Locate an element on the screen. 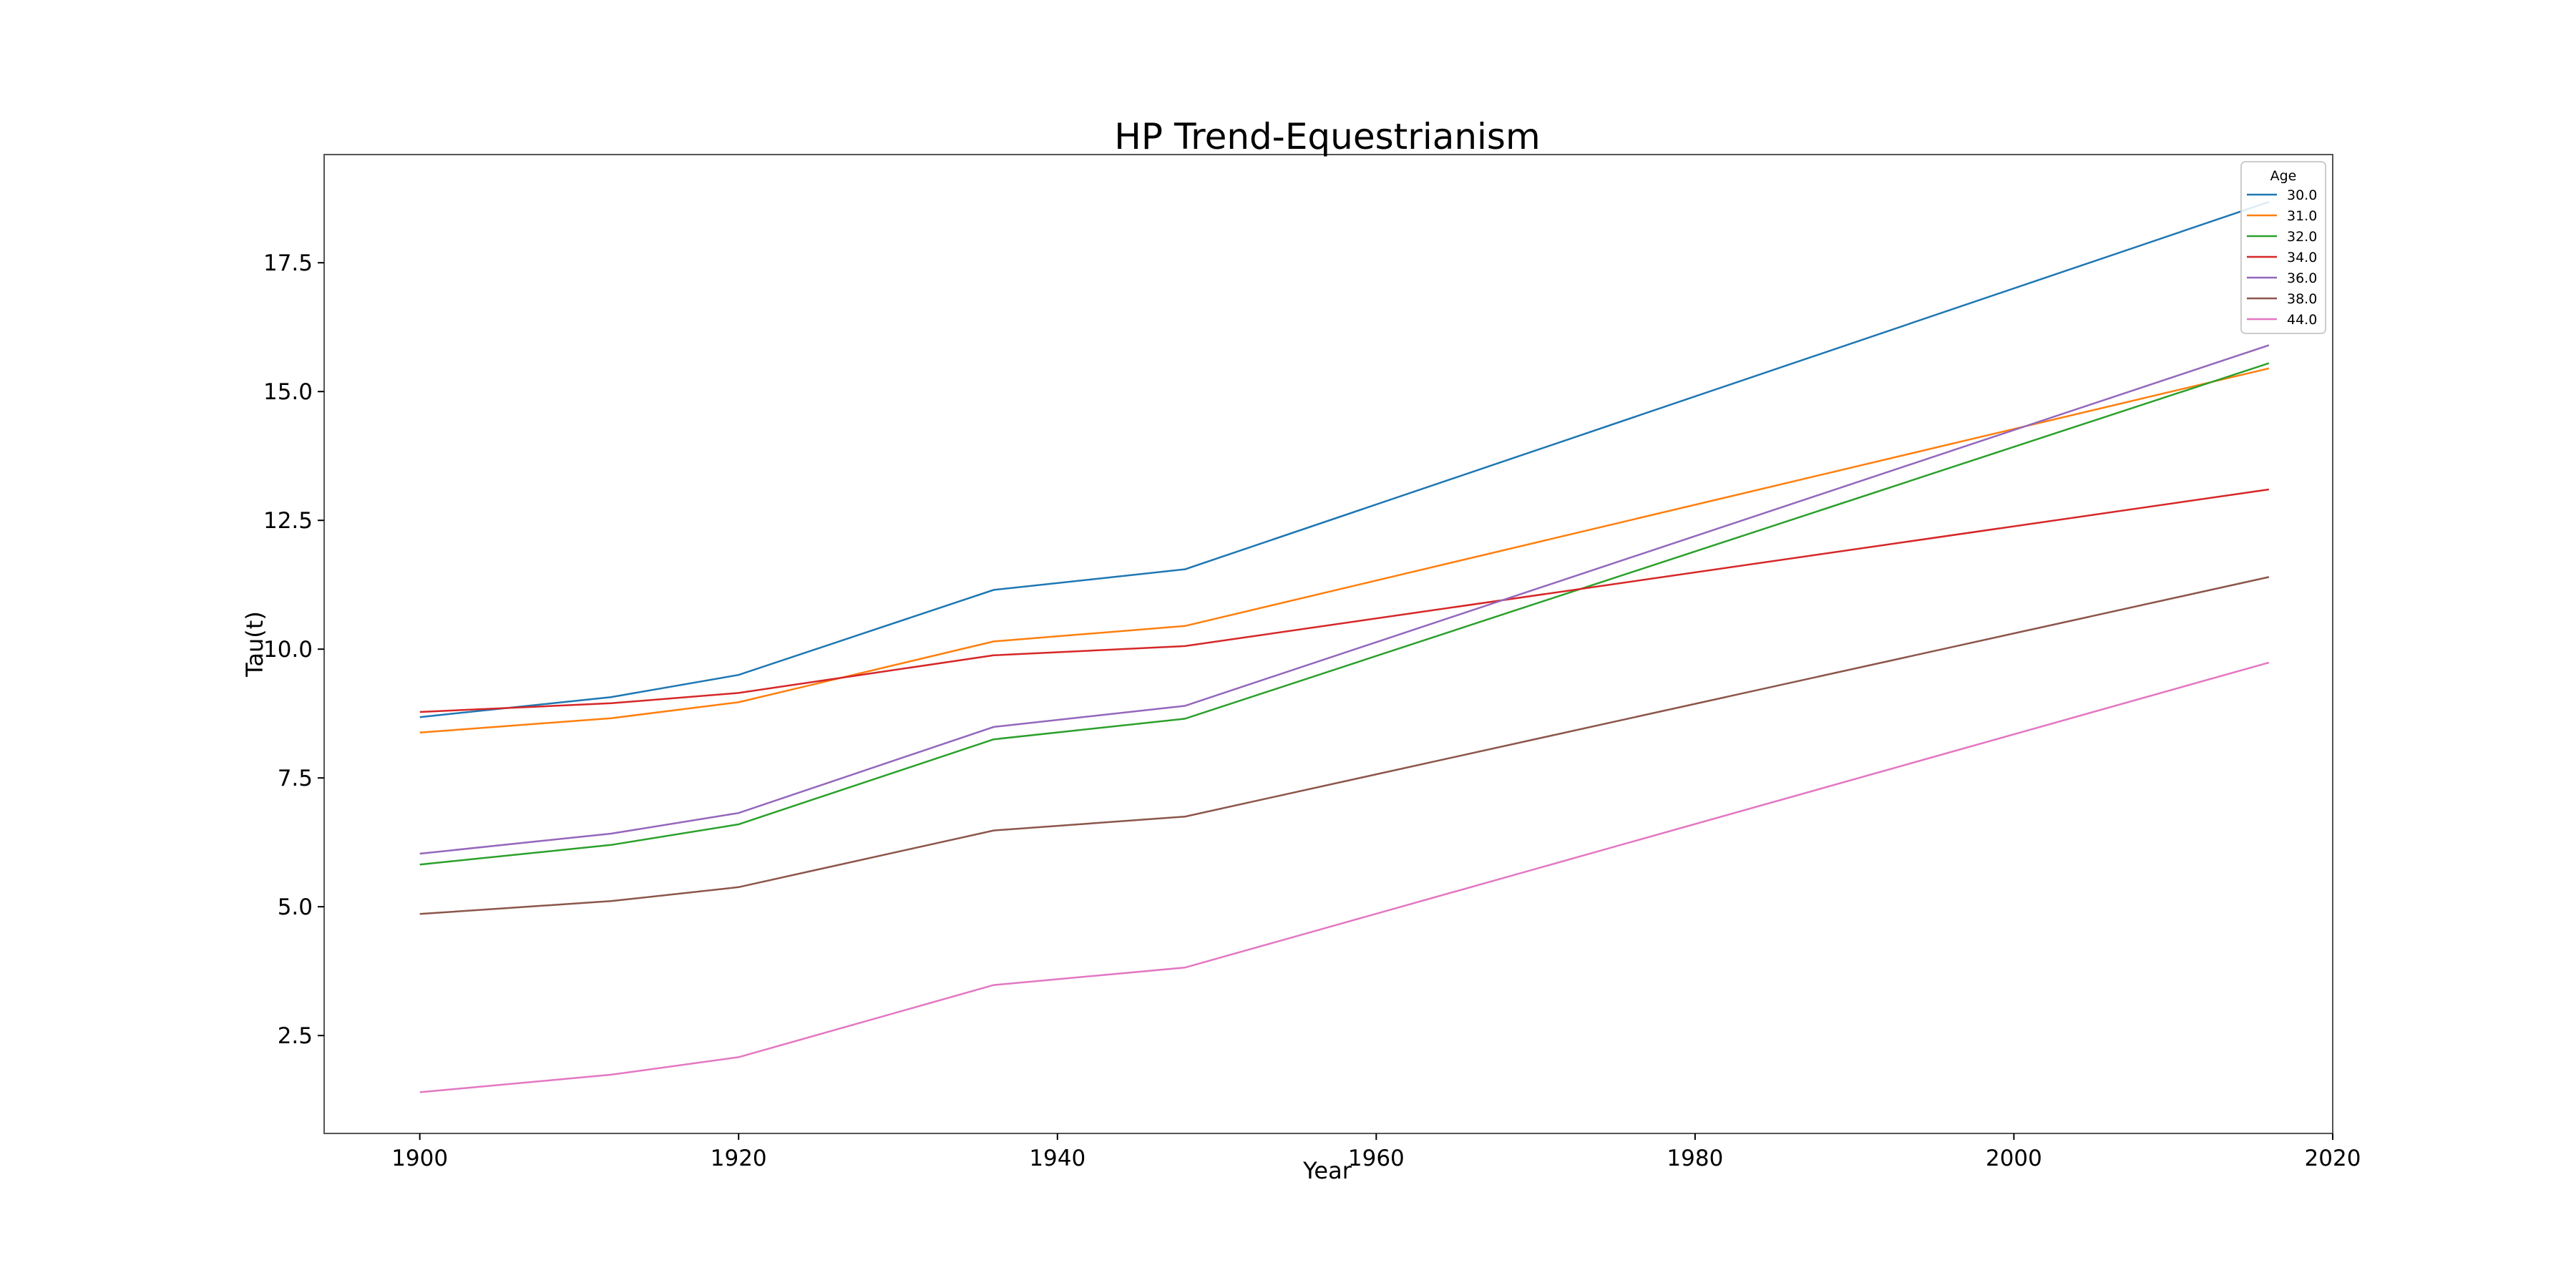  x-tick-label: 1960 is located at coordinates (1376, 1158).